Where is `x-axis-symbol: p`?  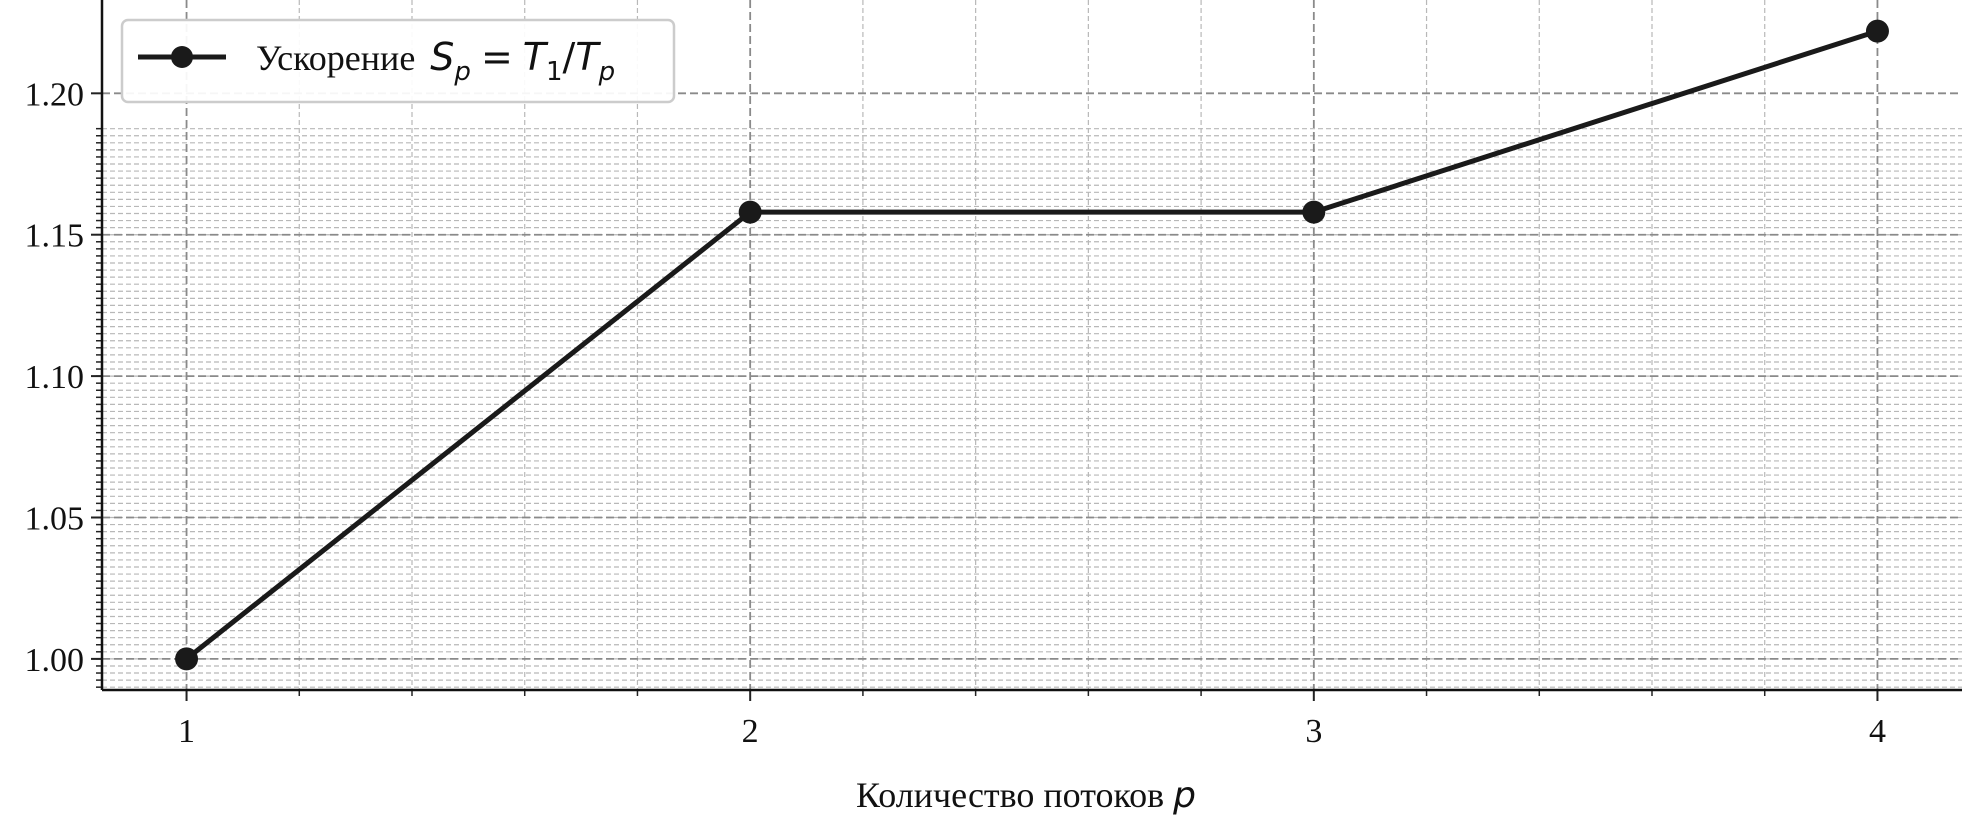 x-axis-symbol: p is located at coordinates (1184, 795).